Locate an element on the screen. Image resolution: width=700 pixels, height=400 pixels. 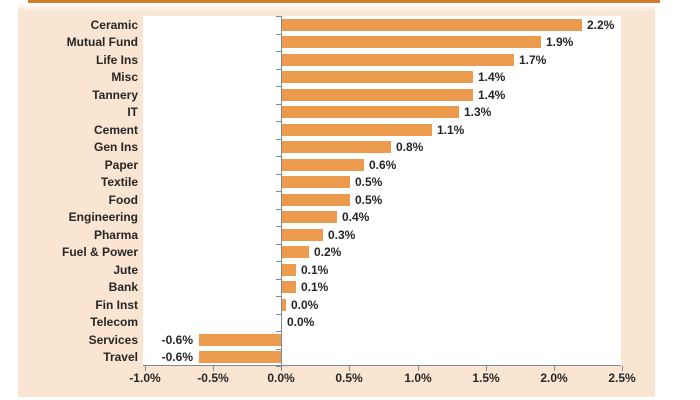
x-axis-tick-label: 2.0% is located at coordinates (554, 378).